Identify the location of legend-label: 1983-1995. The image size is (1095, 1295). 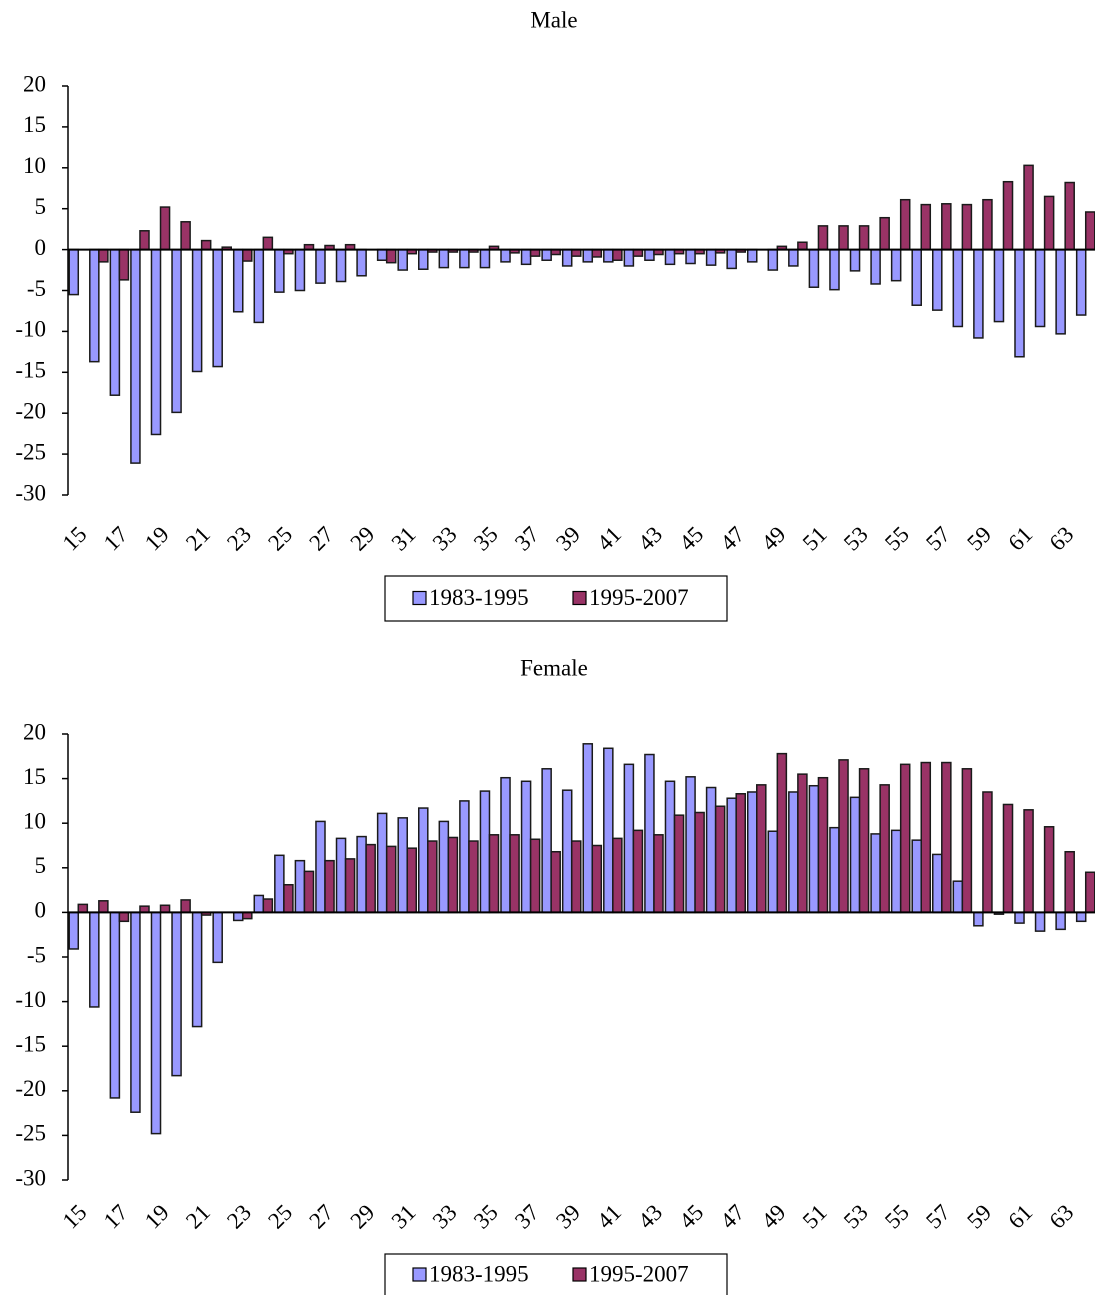
(479, 1273).